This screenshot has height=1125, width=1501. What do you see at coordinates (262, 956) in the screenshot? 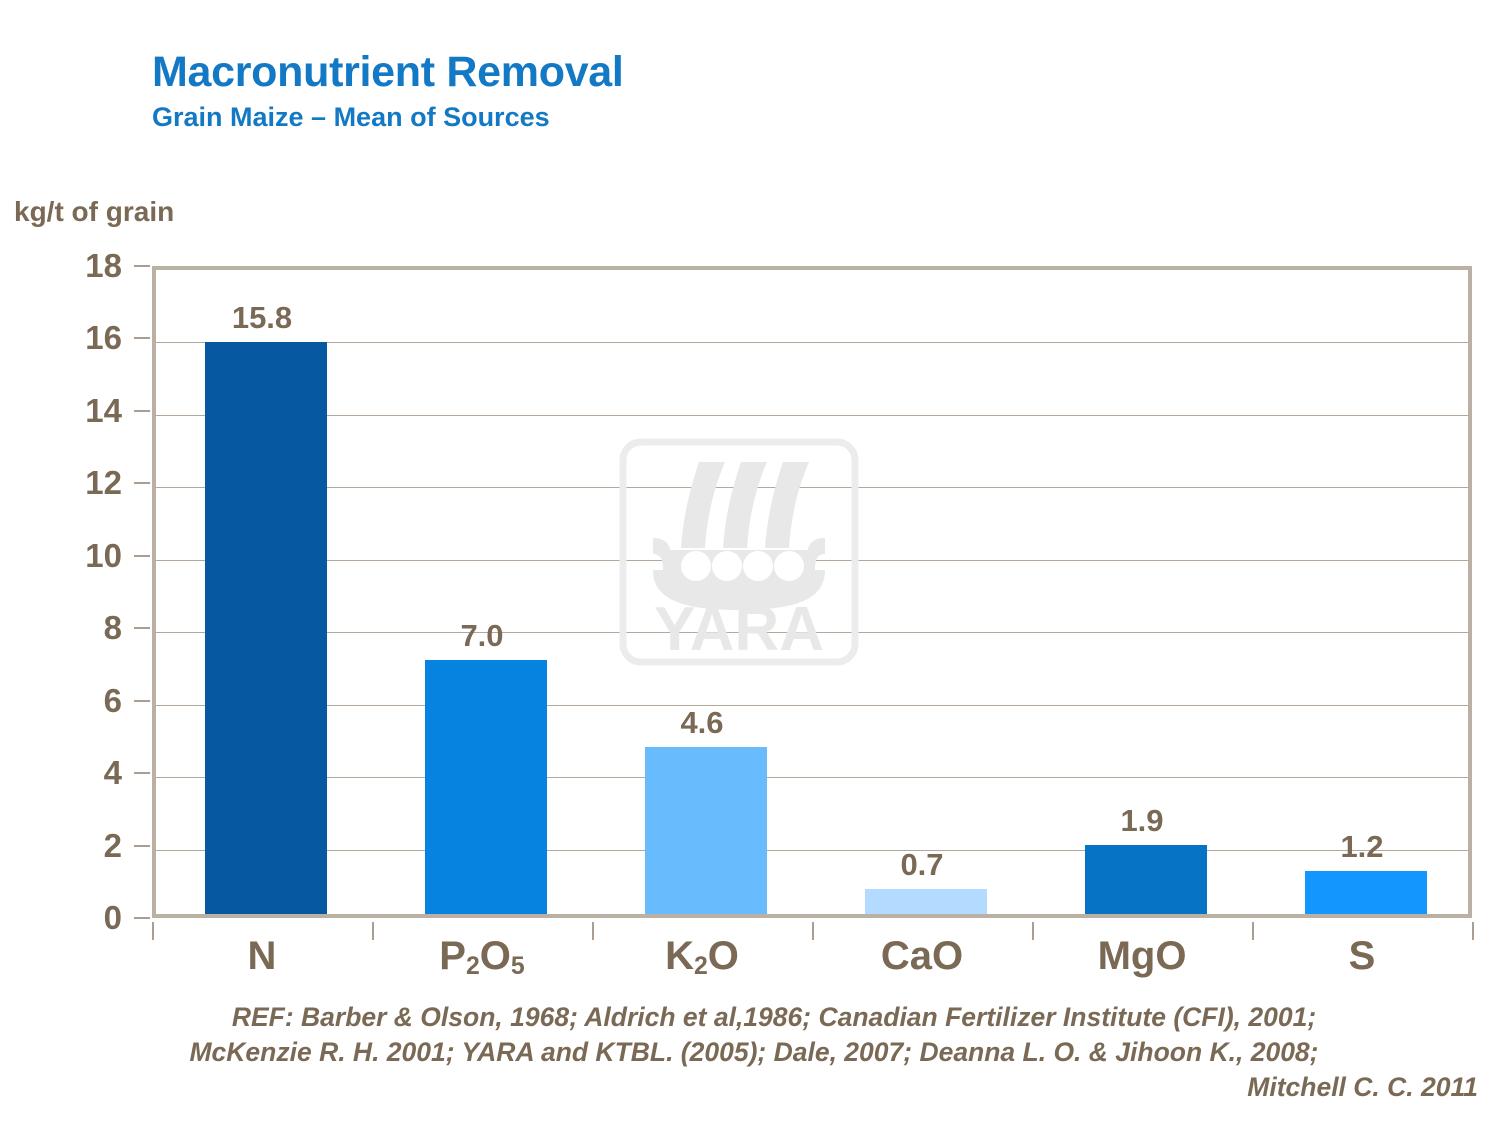
I see `x-axis-category-label: N` at bounding box center [262, 956].